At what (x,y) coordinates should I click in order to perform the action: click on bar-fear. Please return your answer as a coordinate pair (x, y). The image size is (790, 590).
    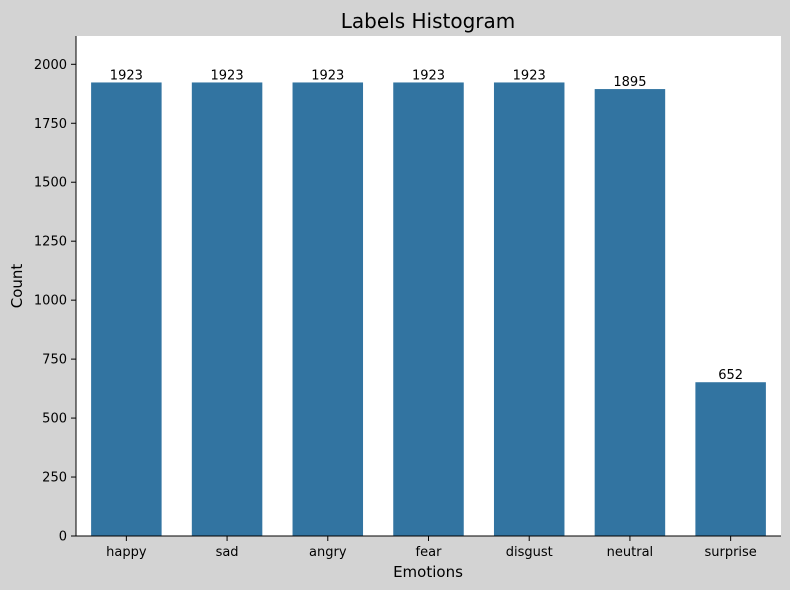
    Looking at the image, I should click on (428, 309).